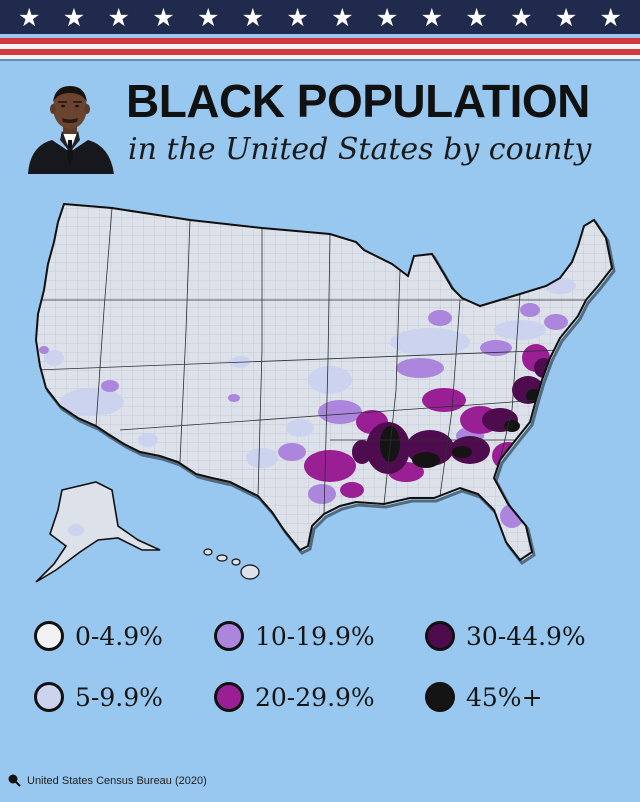 Image resolution: width=640 pixels, height=802 pixels. Describe the element at coordinates (231, 564) in the screenshot. I see `hawaii-inset` at that location.